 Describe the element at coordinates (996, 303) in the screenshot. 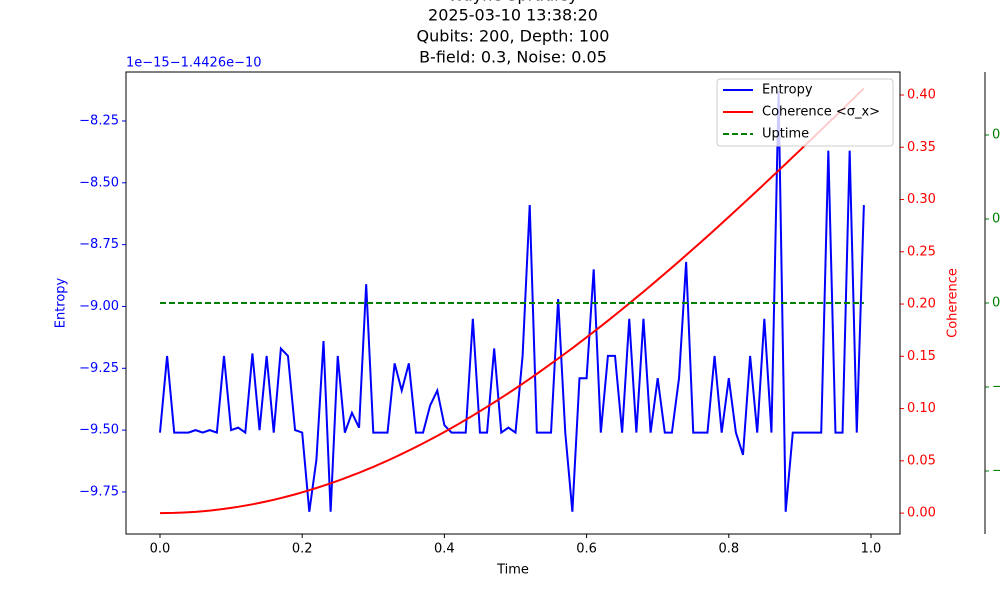

I see `y3-tick-label: 0.00` at that location.